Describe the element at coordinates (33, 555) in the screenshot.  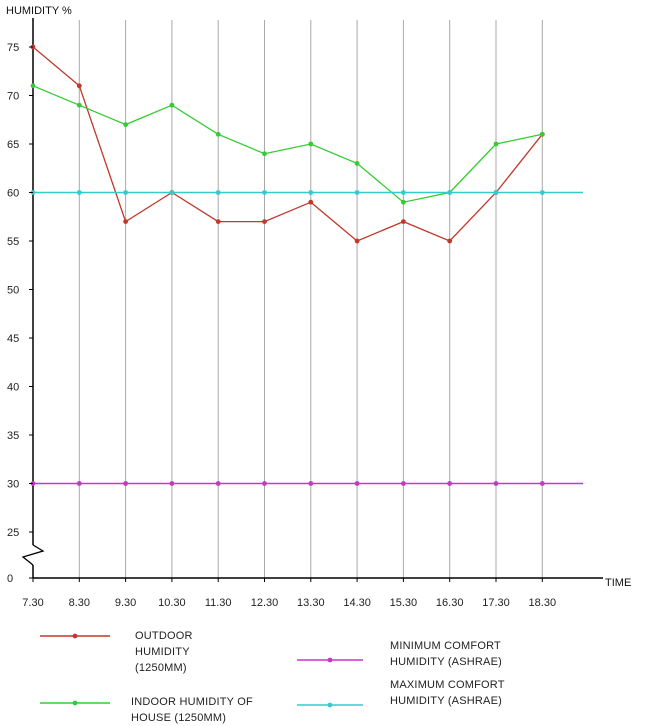
I see `axis-break-mark` at that location.